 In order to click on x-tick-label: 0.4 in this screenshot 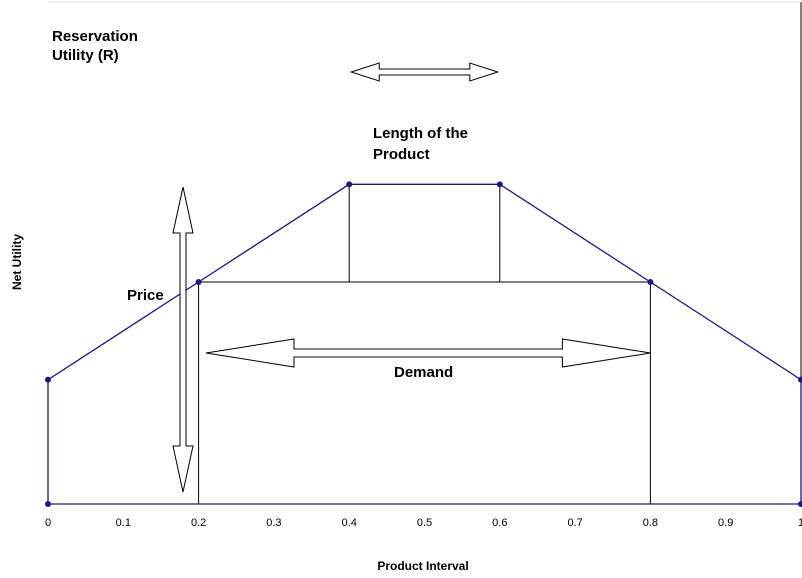, I will do `click(349, 523)`.